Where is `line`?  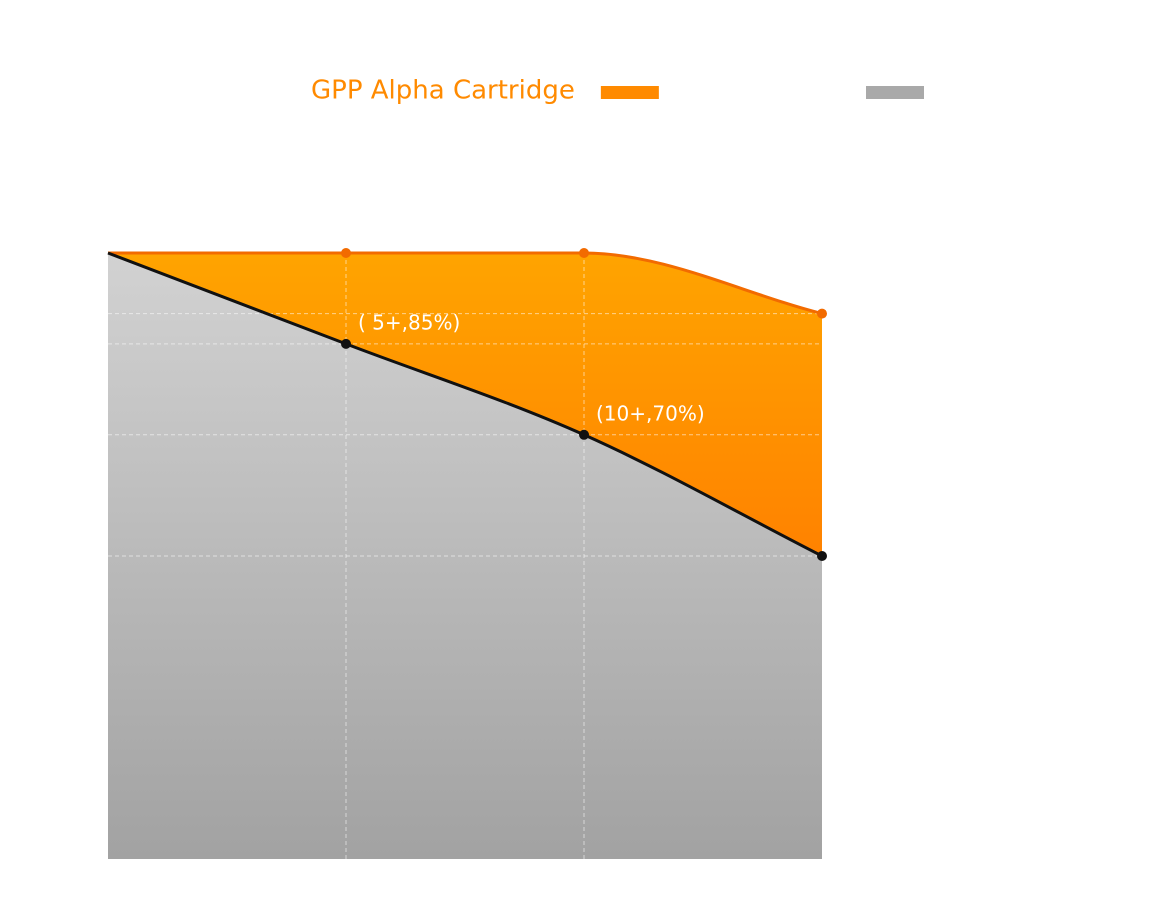
line is located at coordinates (465, 283).